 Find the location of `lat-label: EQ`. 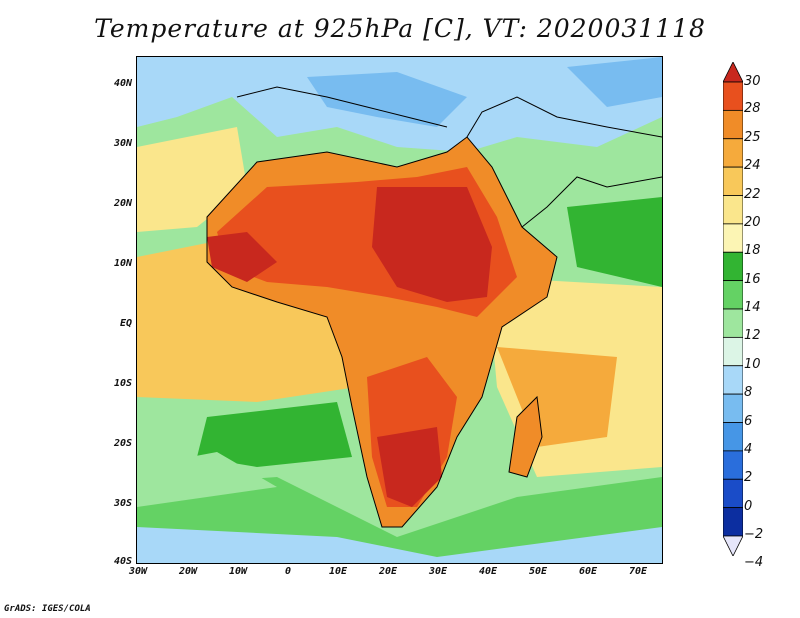

lat-label: EQ is located at coordinates (125, 323).